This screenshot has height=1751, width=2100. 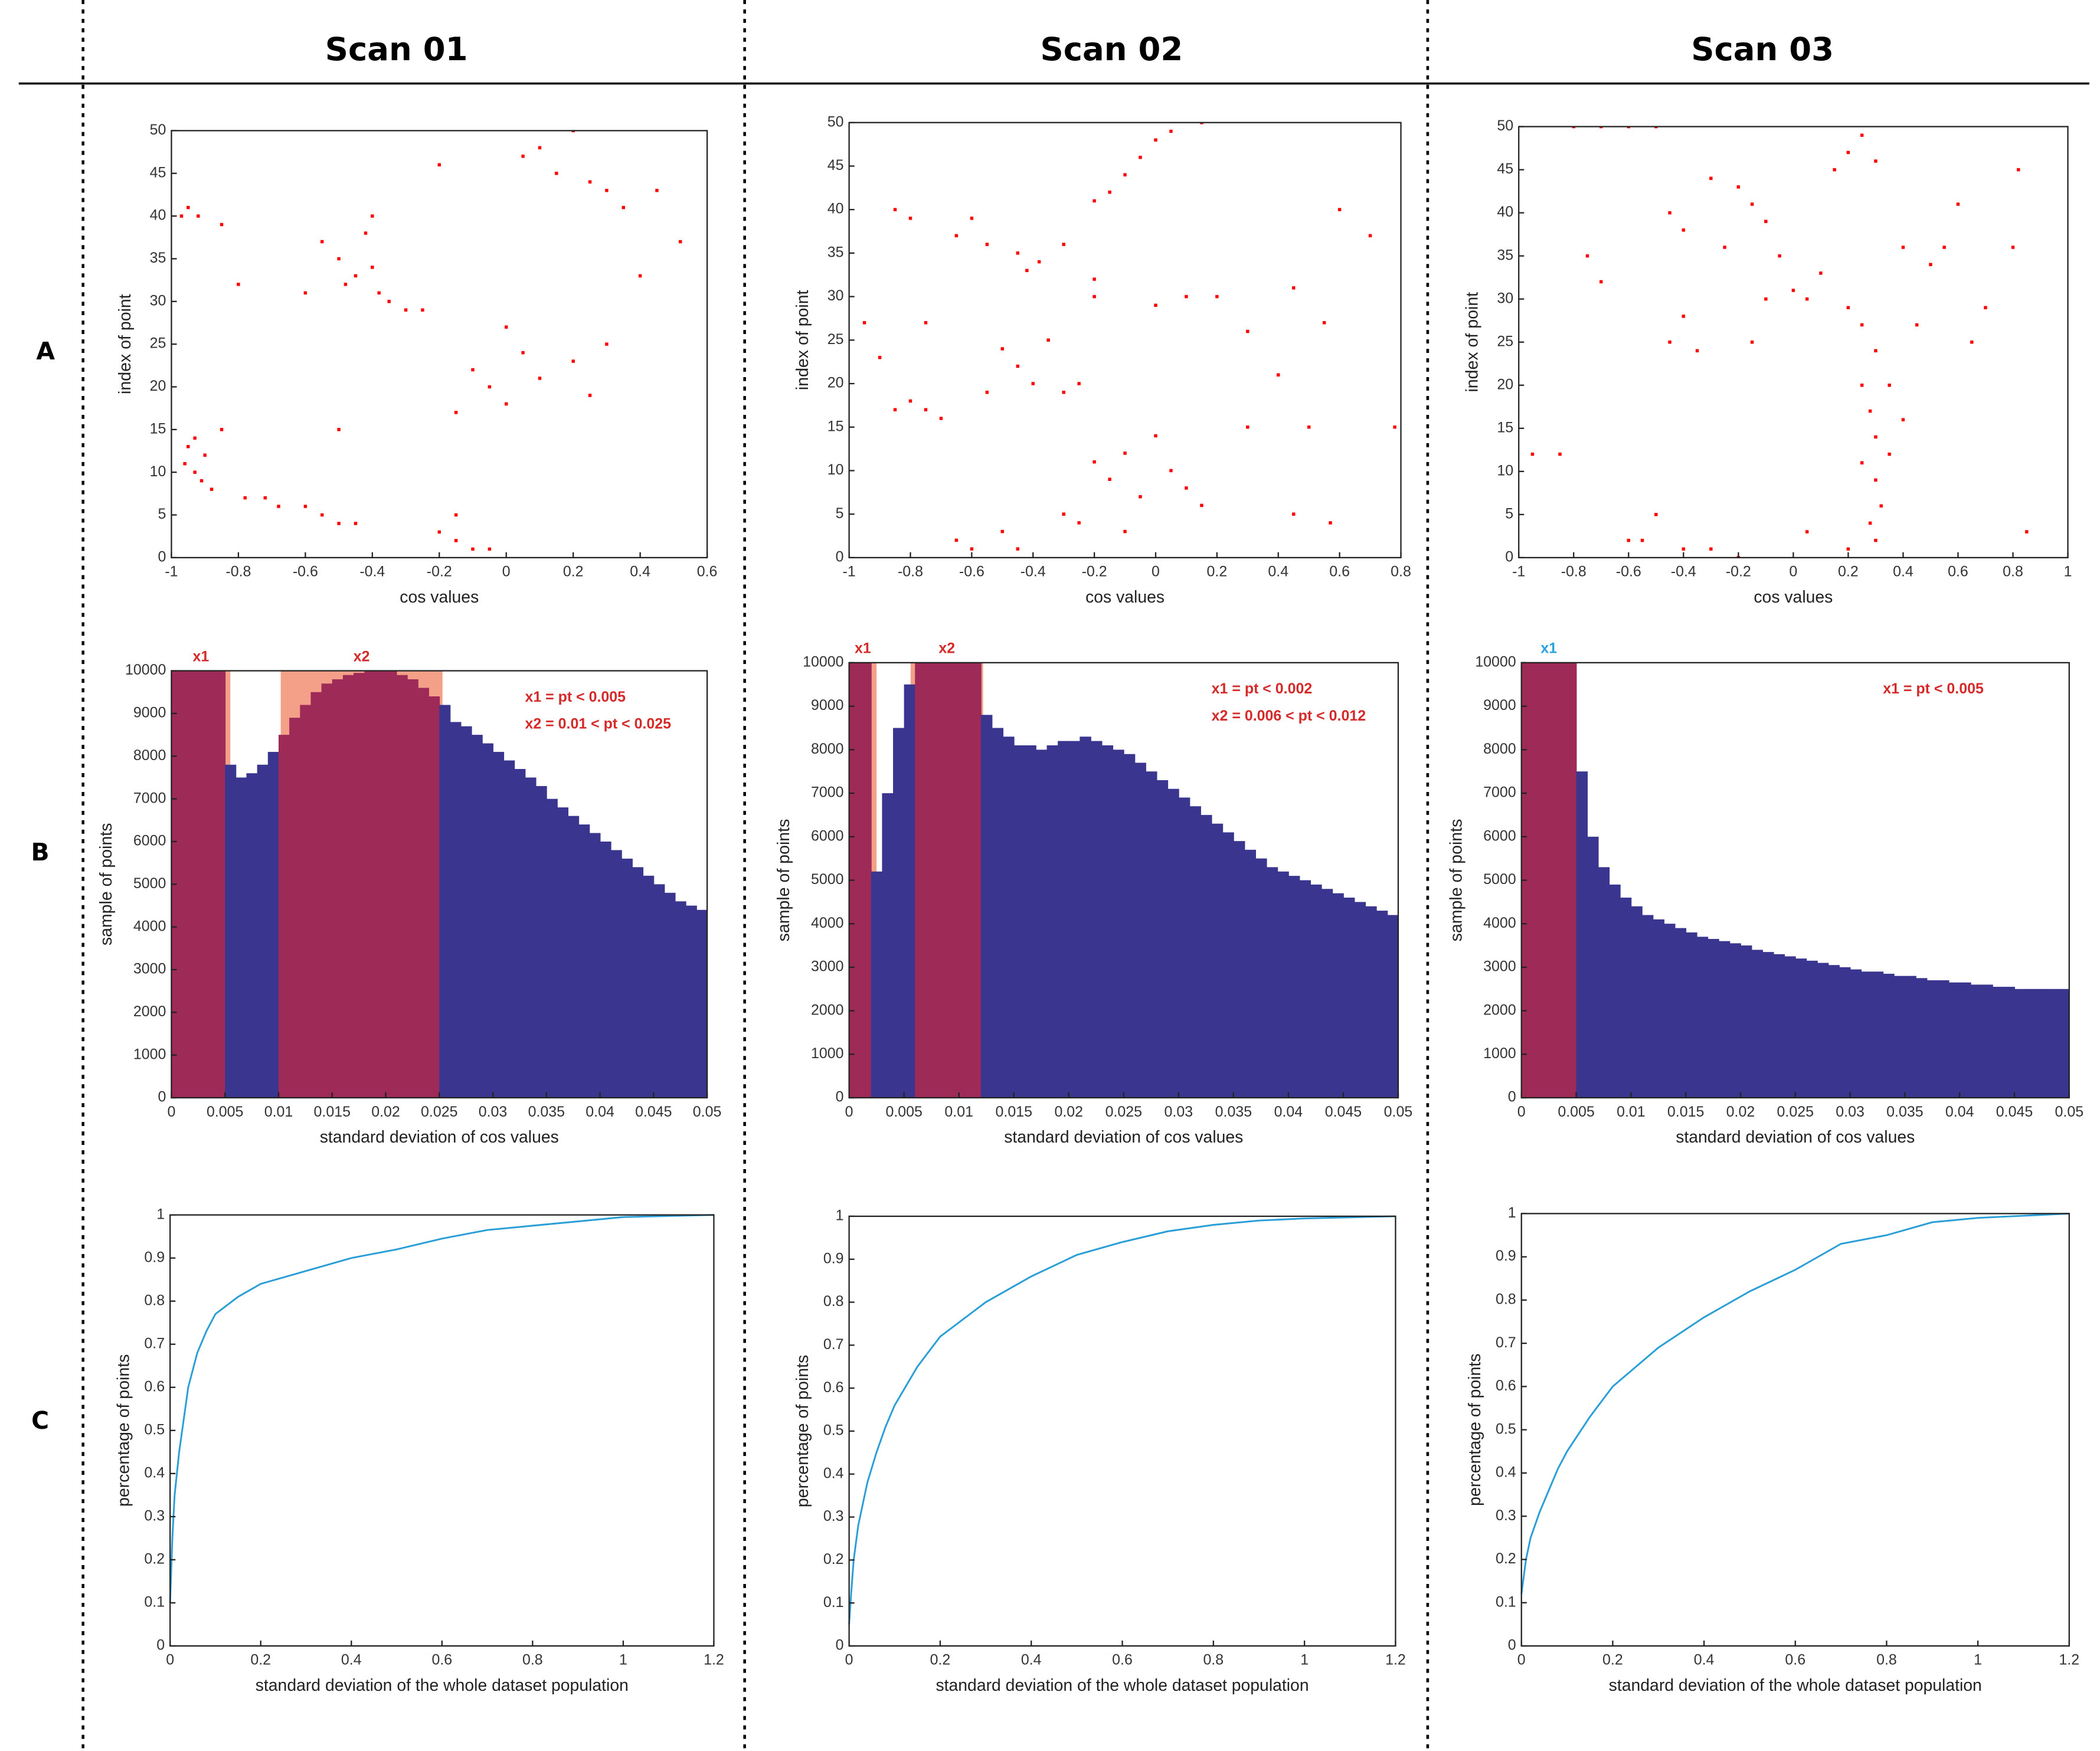 I want to click on y-tick-label: 0.8, so click(x=834, y=1301).